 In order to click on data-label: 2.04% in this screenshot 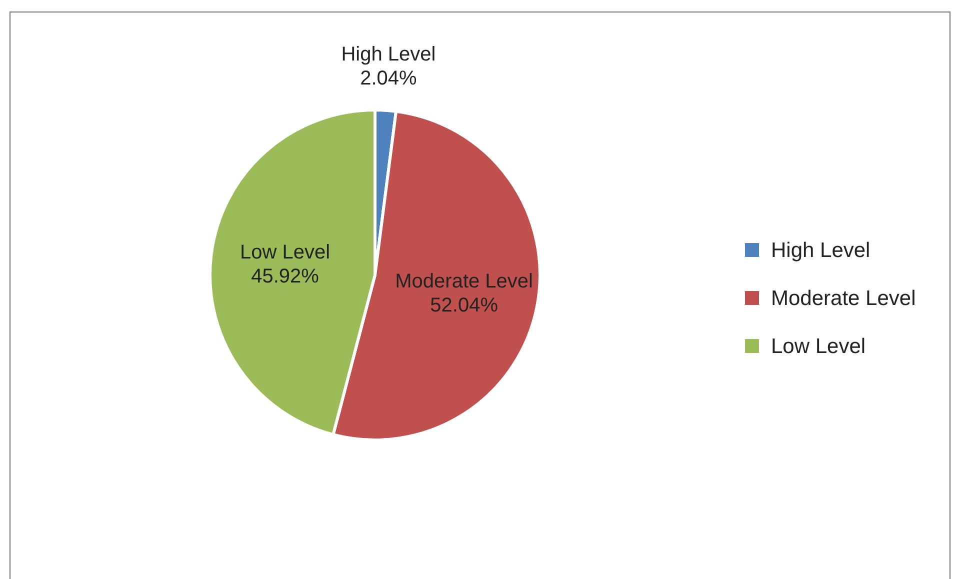, I will do `click(389, 78)`.